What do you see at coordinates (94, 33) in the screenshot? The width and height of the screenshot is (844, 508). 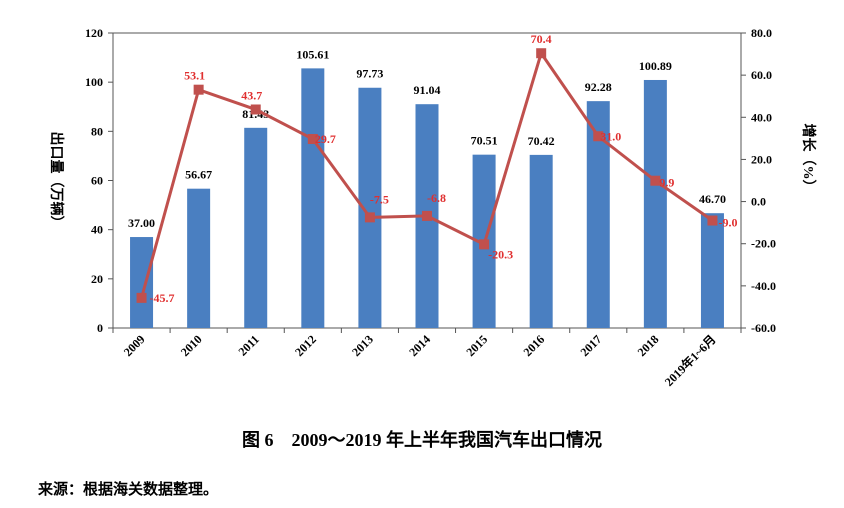 I see `left-tick-label: 120` at bounding box center [94, 33].